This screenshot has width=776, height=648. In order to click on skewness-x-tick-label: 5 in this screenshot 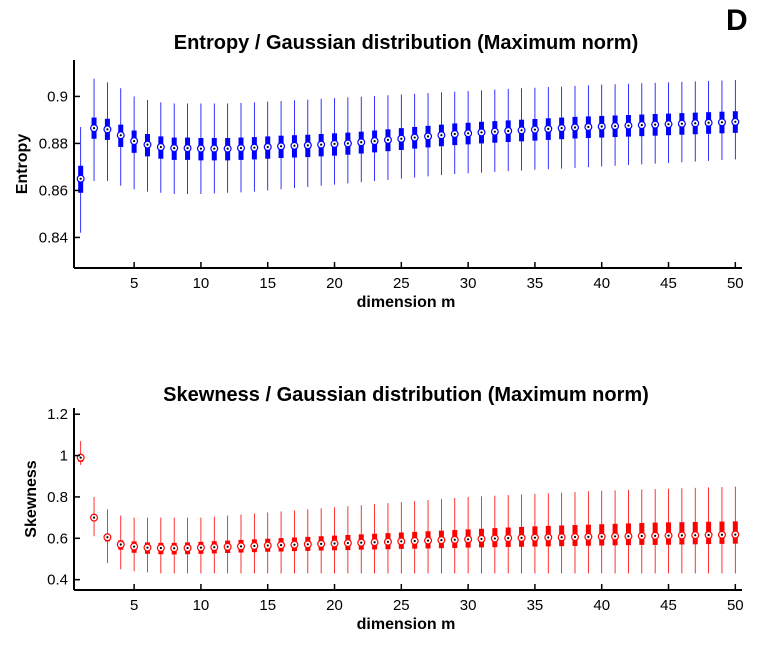, I will do `click(134, 605)`.